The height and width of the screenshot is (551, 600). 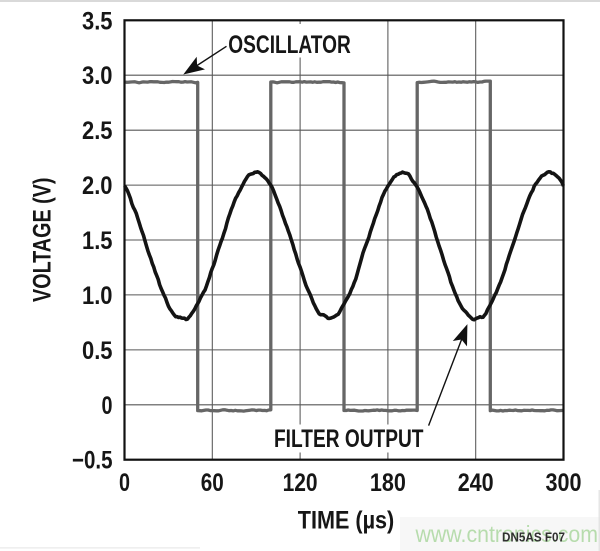 What do you see at coordinates (97, 21) in the screenshot?
I see `svg-text: 3.5` at bounding box center [97, 21].